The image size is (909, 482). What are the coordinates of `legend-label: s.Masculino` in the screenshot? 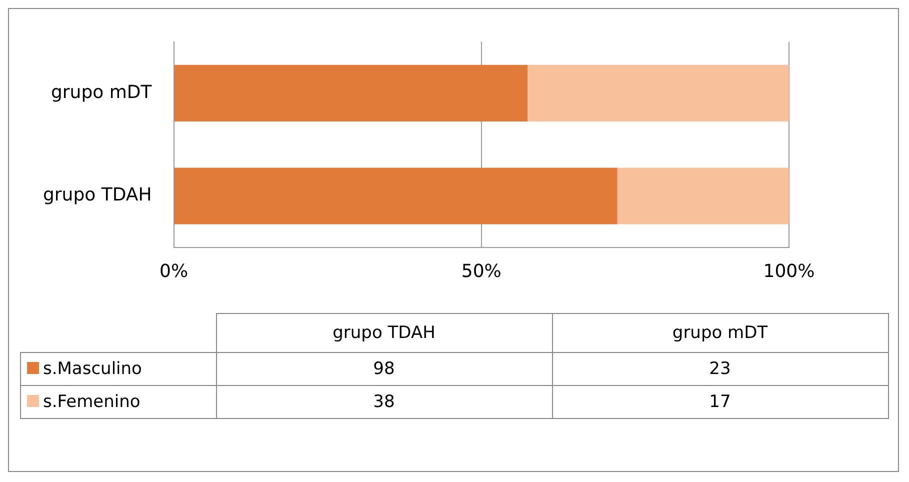 It's located at (118, 369).